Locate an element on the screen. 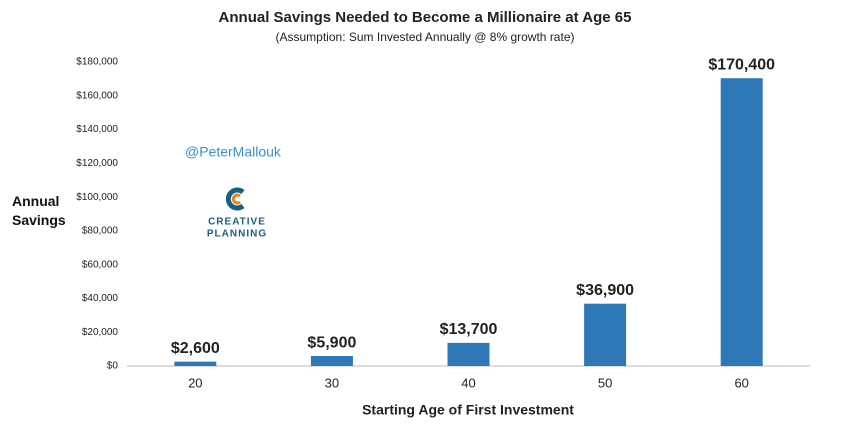 The width and height of the screenshot is (850, 436). y-tick-label: $0 is located at coordinates (113, 366).